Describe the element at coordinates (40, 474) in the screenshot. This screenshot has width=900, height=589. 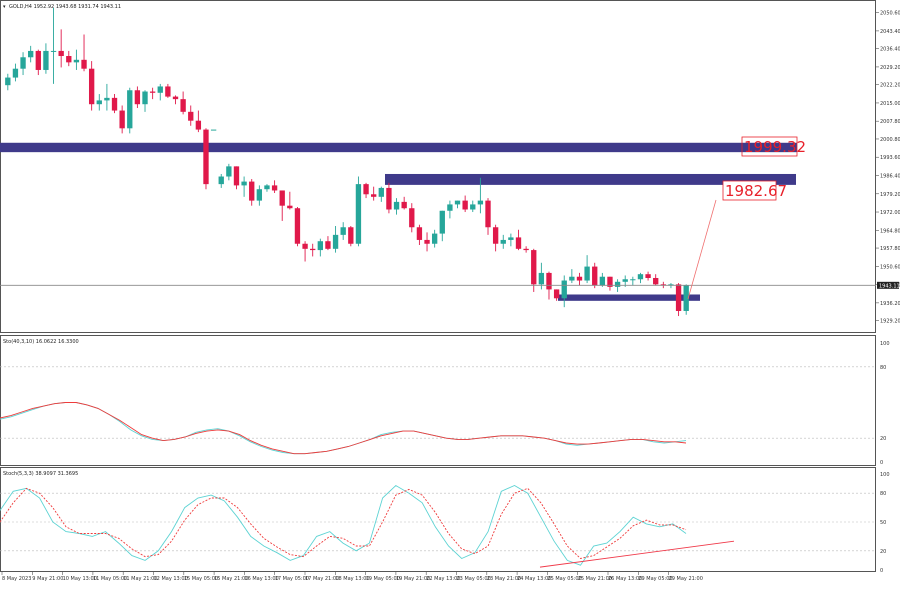
I see `stoch-fast-label: Stoch(5,3,3) 38.9097 31.3695` at that location.